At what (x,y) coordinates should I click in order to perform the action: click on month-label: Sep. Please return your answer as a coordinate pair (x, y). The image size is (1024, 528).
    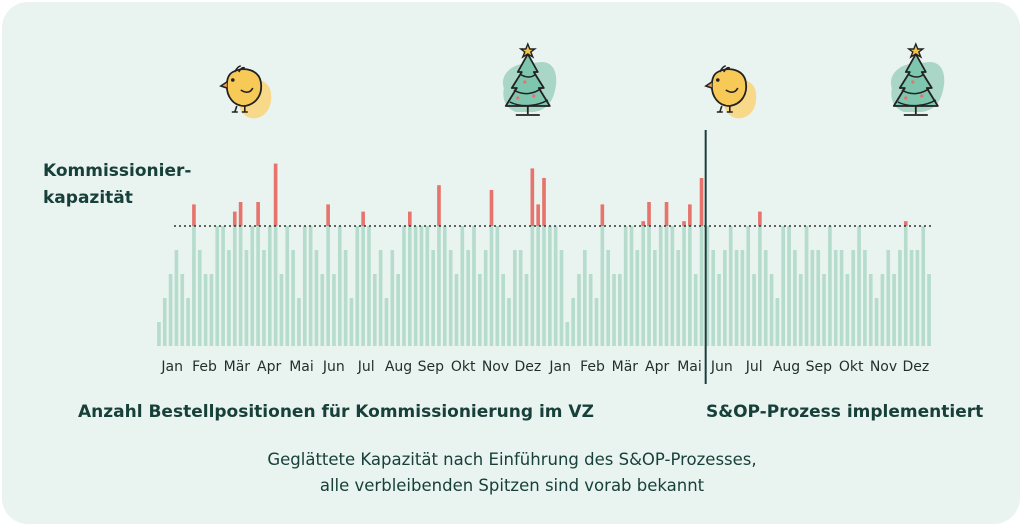
    Looking at the image, I should click on (819, 367).